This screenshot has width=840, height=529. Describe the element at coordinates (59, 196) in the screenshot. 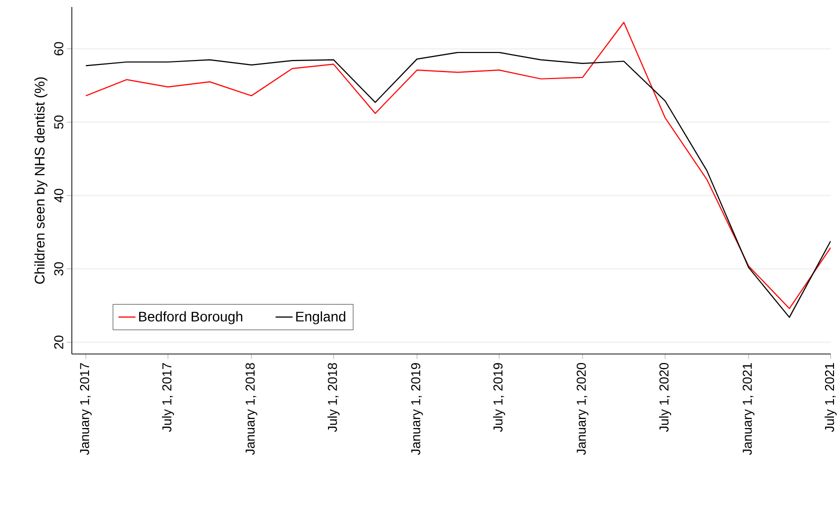

I see `y-tick-label: 40` at that location.